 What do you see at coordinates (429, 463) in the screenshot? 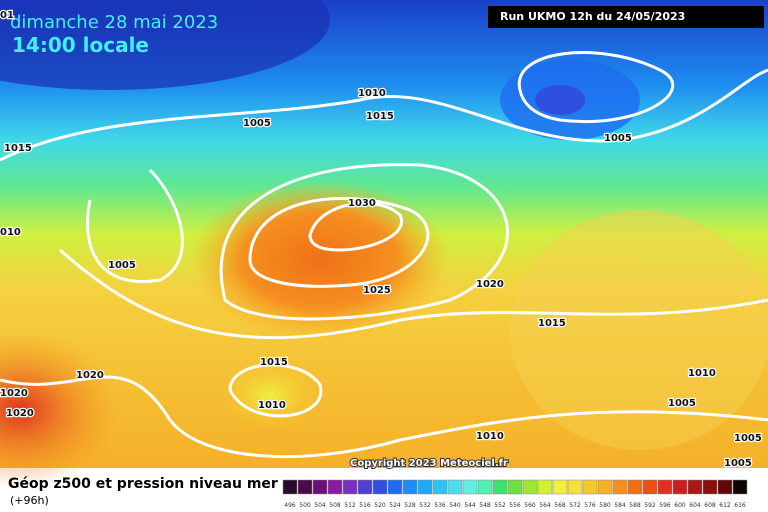
I see `copyright: Copyright 2023 Meteociel.fr` at bounding box center [429, 463].